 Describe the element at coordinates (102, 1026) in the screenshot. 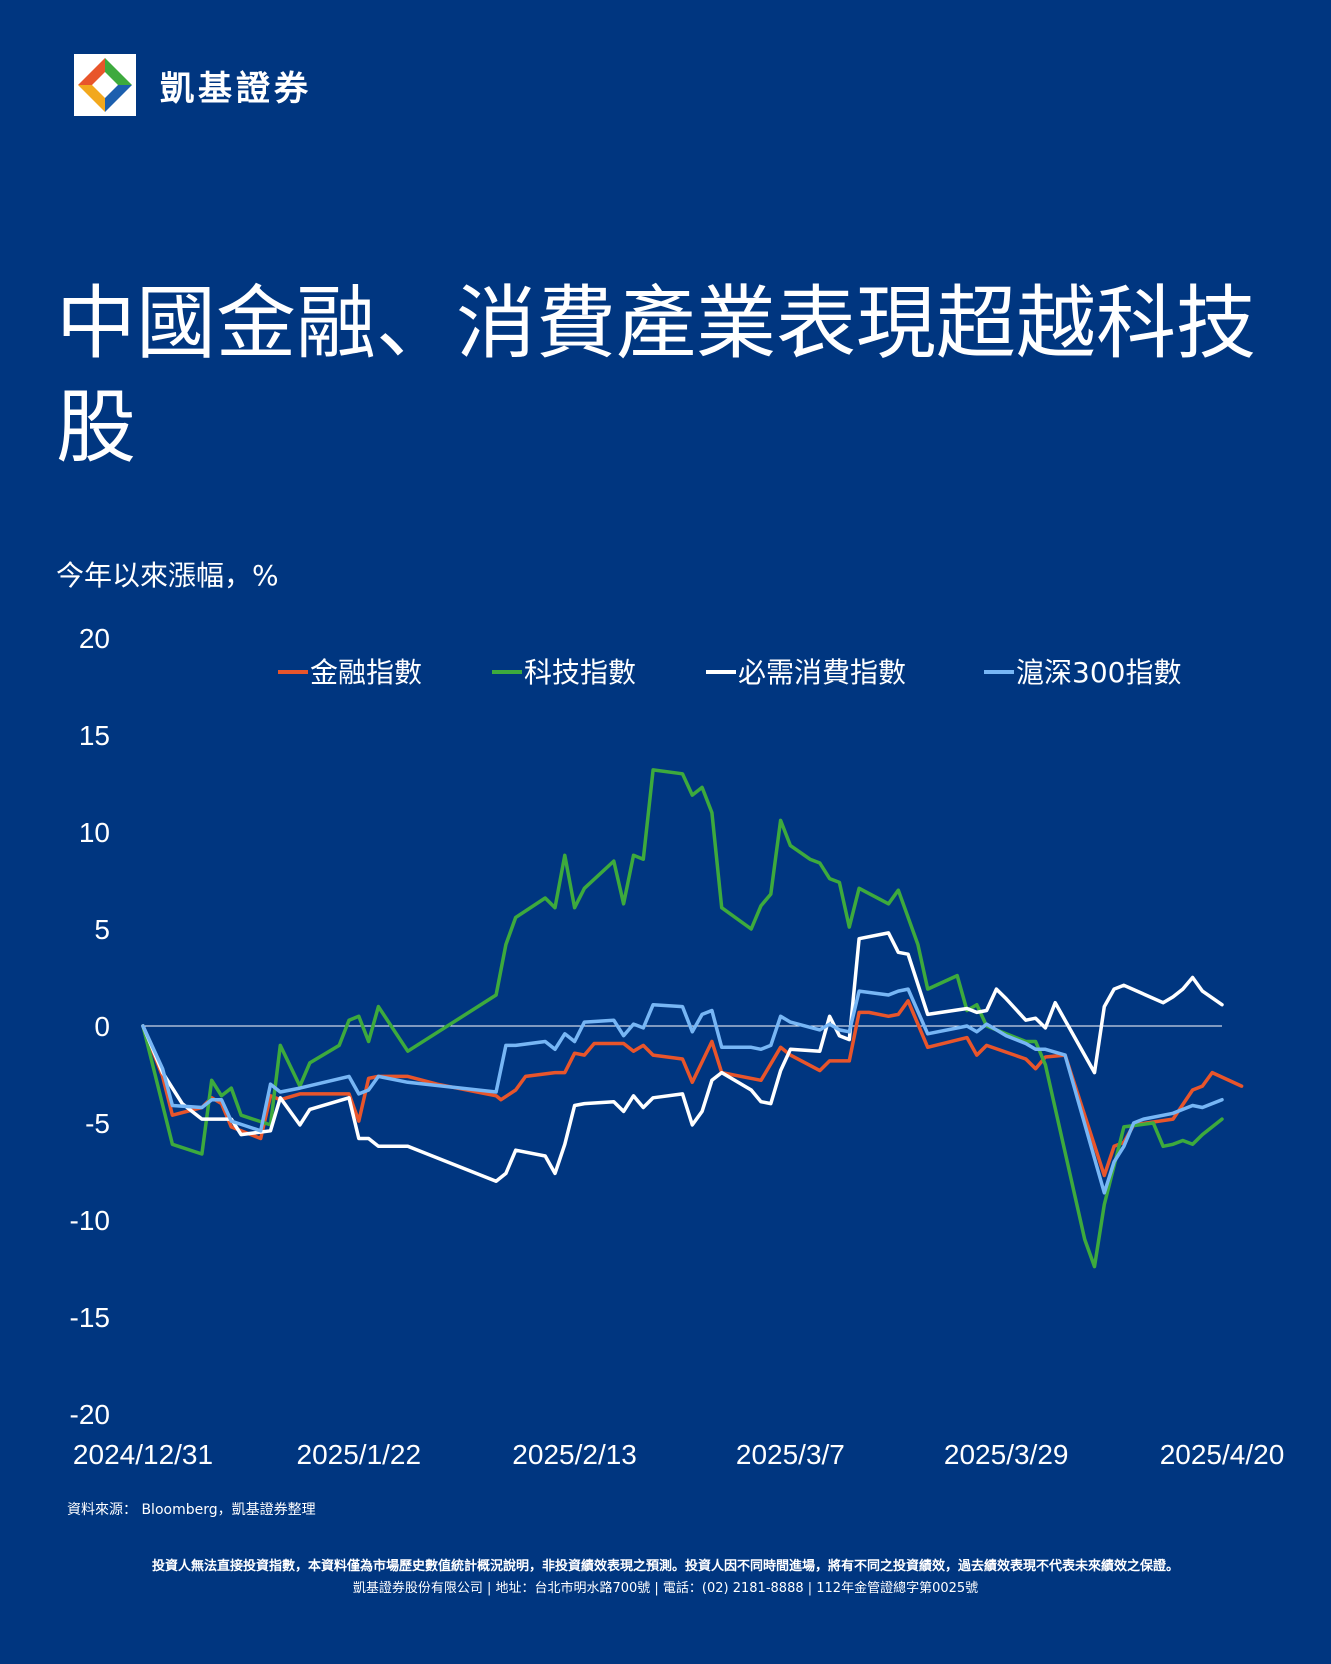

I see `y-tick-label: 0` at that location.